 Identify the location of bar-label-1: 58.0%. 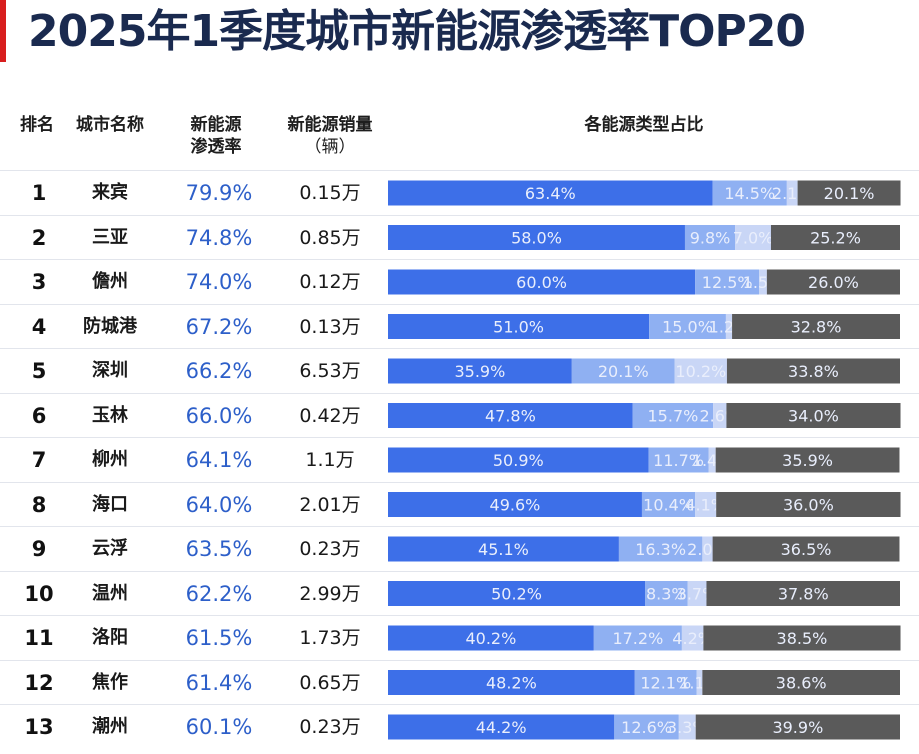
(536, 238).